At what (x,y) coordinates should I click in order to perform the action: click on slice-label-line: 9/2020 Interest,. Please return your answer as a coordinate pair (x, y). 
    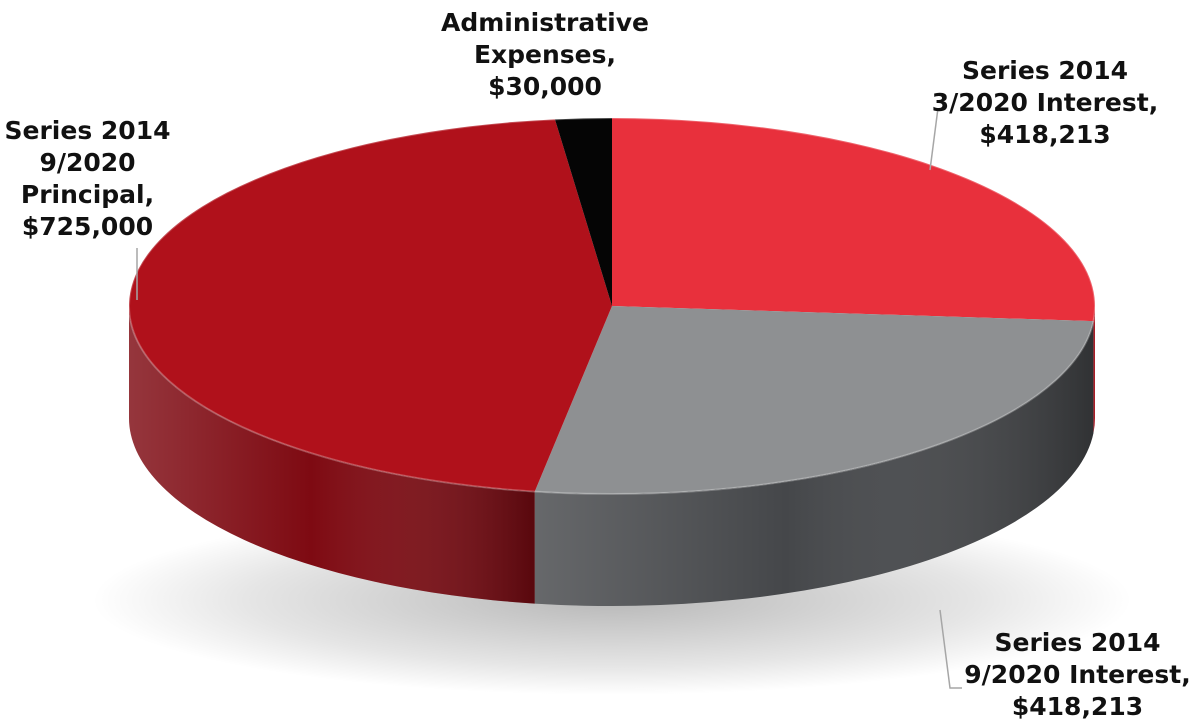
    Looking at the image, I should click on (1076, 674).